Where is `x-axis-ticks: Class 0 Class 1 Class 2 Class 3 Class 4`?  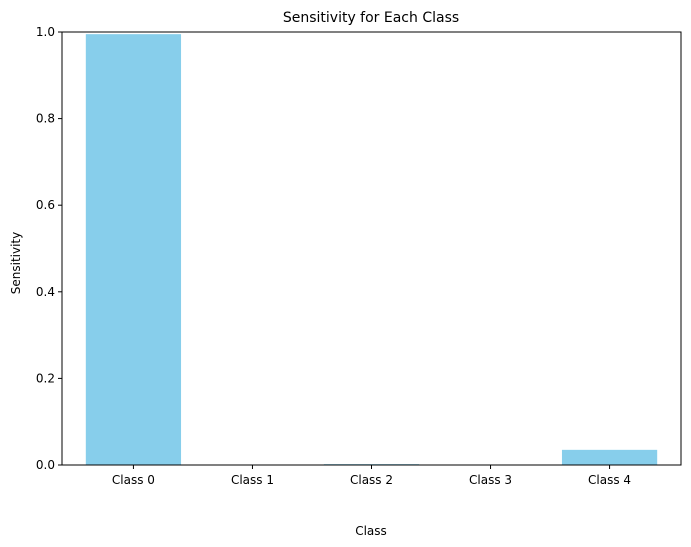 x-axis-ticks: Class 0 Class 1 Class 2 Class 3 Class 4 is located at coordinates (371, 476).